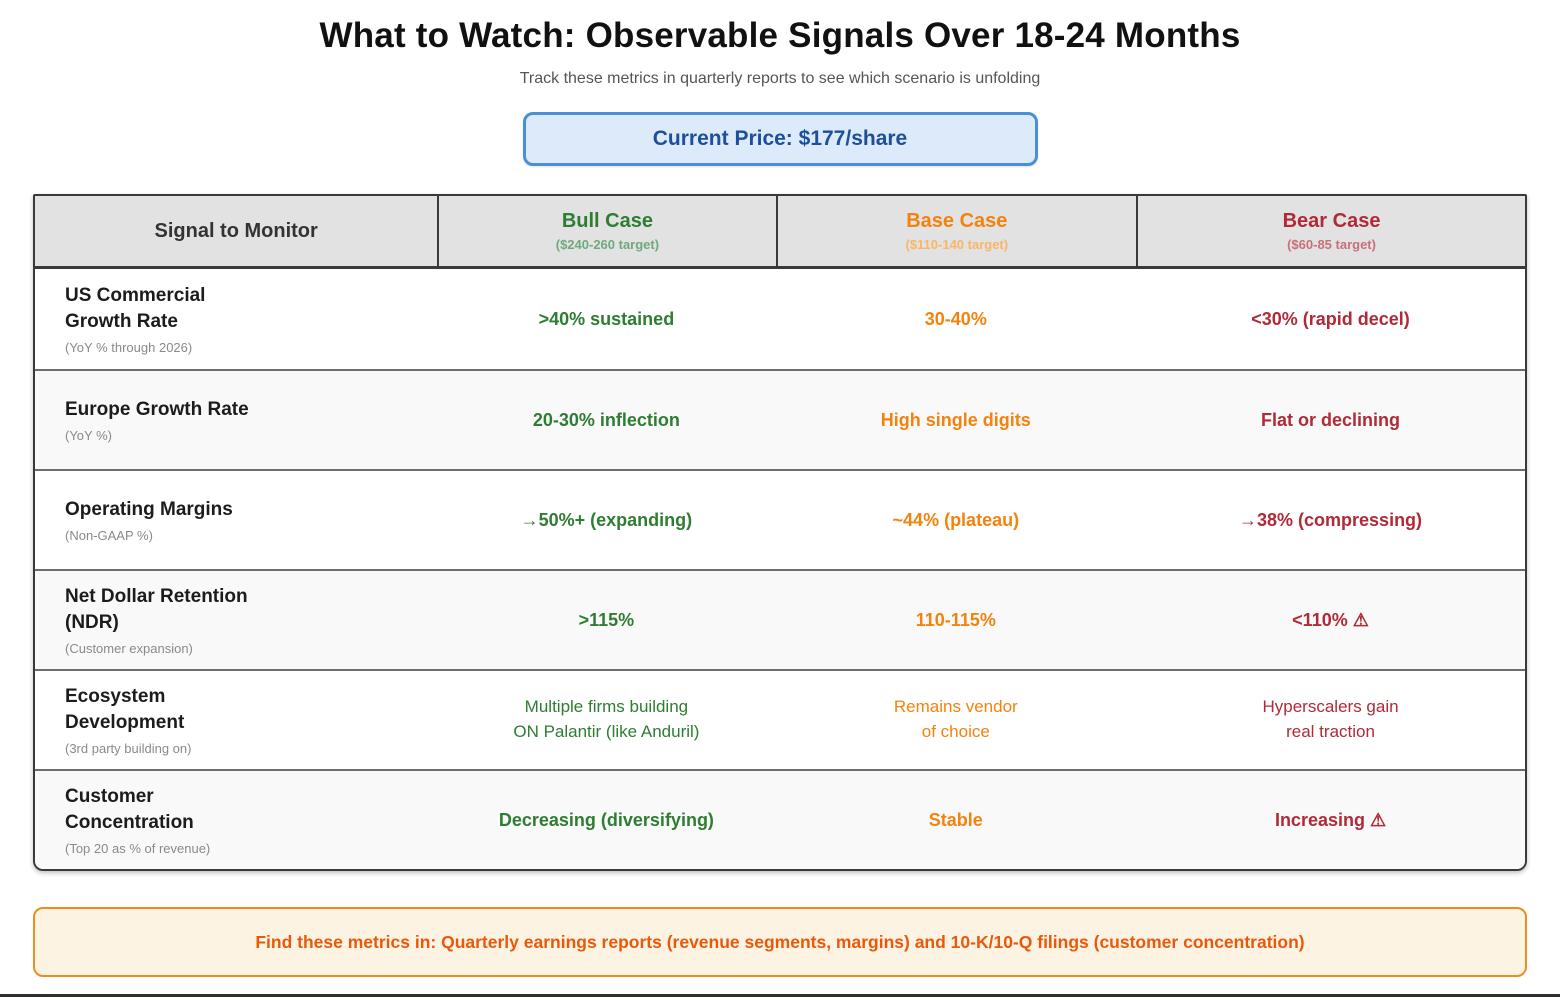  I want to click on bear-value: Flat or declining, so click(1331, 419).